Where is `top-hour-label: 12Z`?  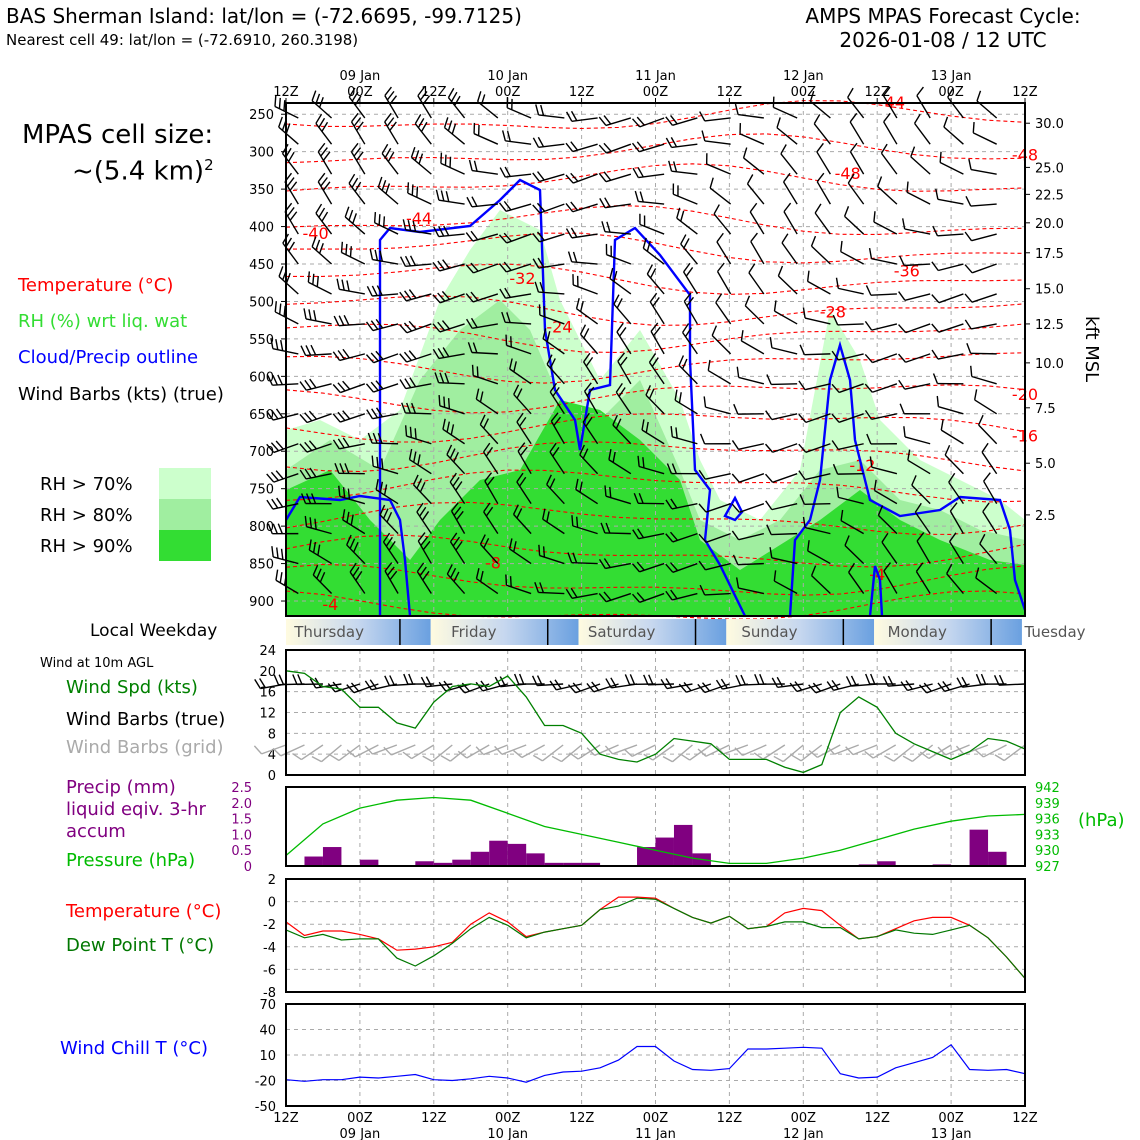 top-hour-label: 12Z is located at coordinates (582, 92).